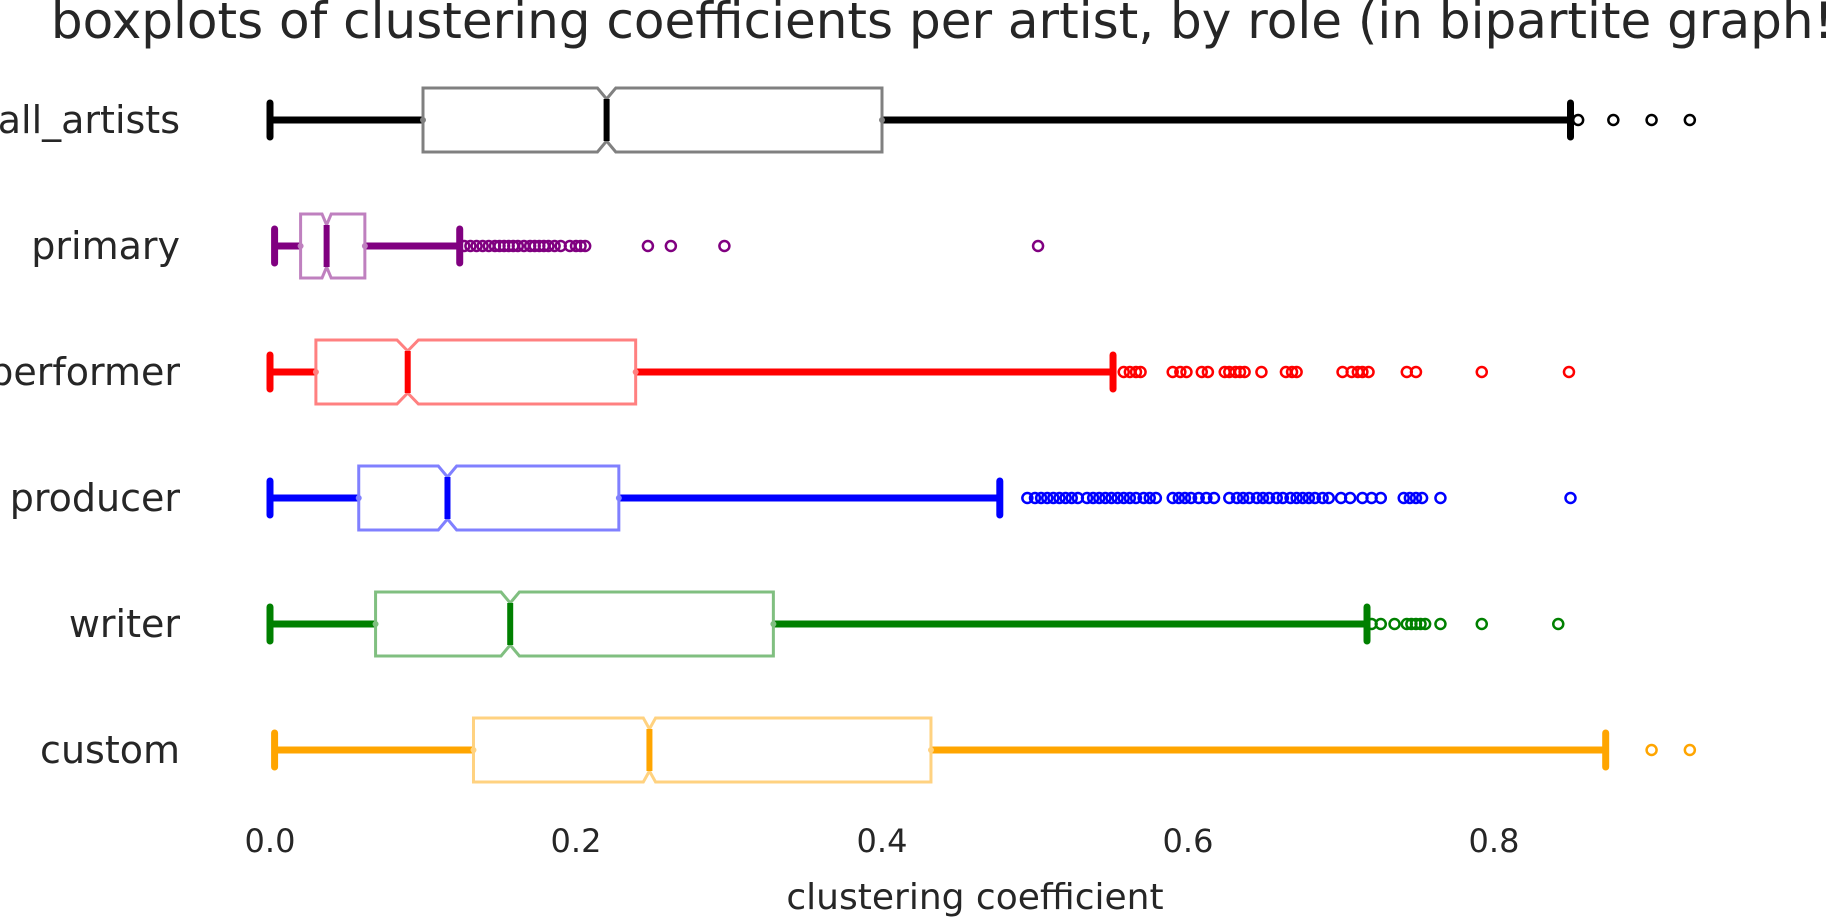 The width and height of the screenshot is (1836, 919). Describe the element at coordinates (125, 624) in the screenshot. I see `y-tick-label-writer: writer` at that location.